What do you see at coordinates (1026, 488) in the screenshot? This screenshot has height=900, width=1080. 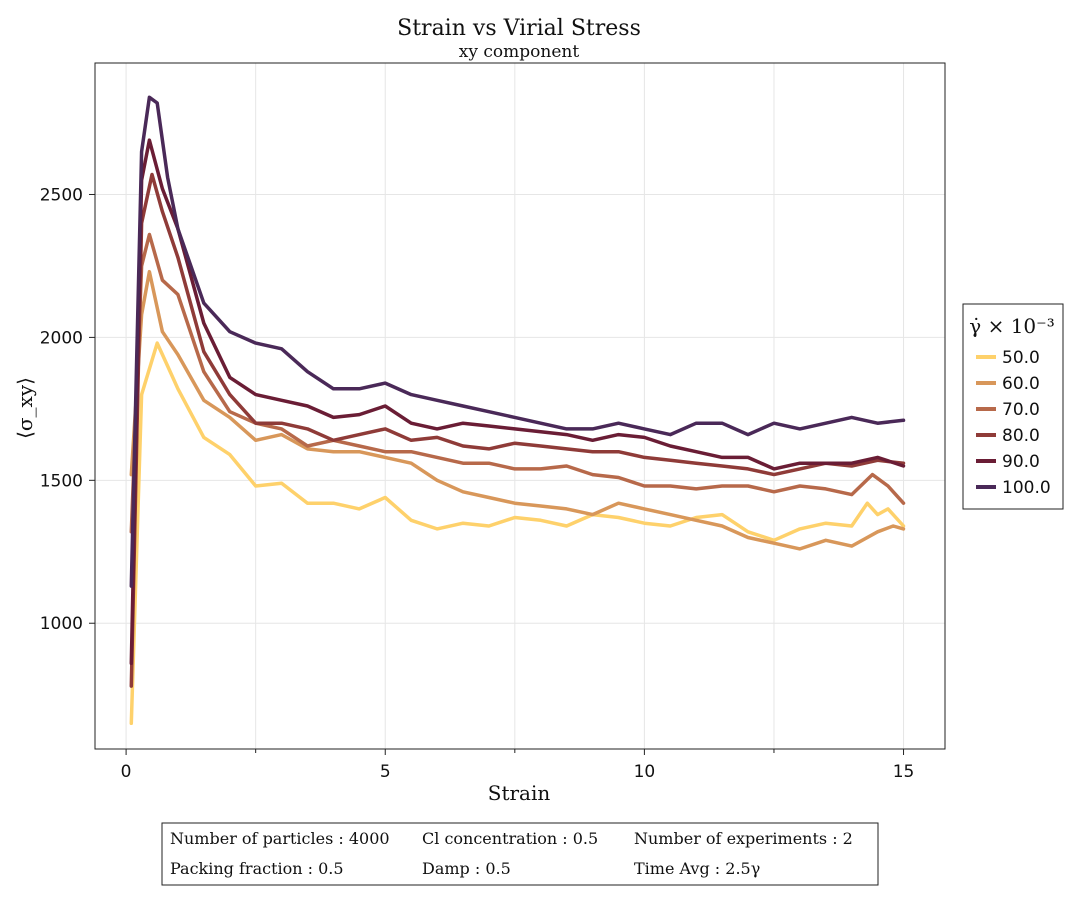 I see `legend-label: 100.0` at bounding box center [1026, 488].